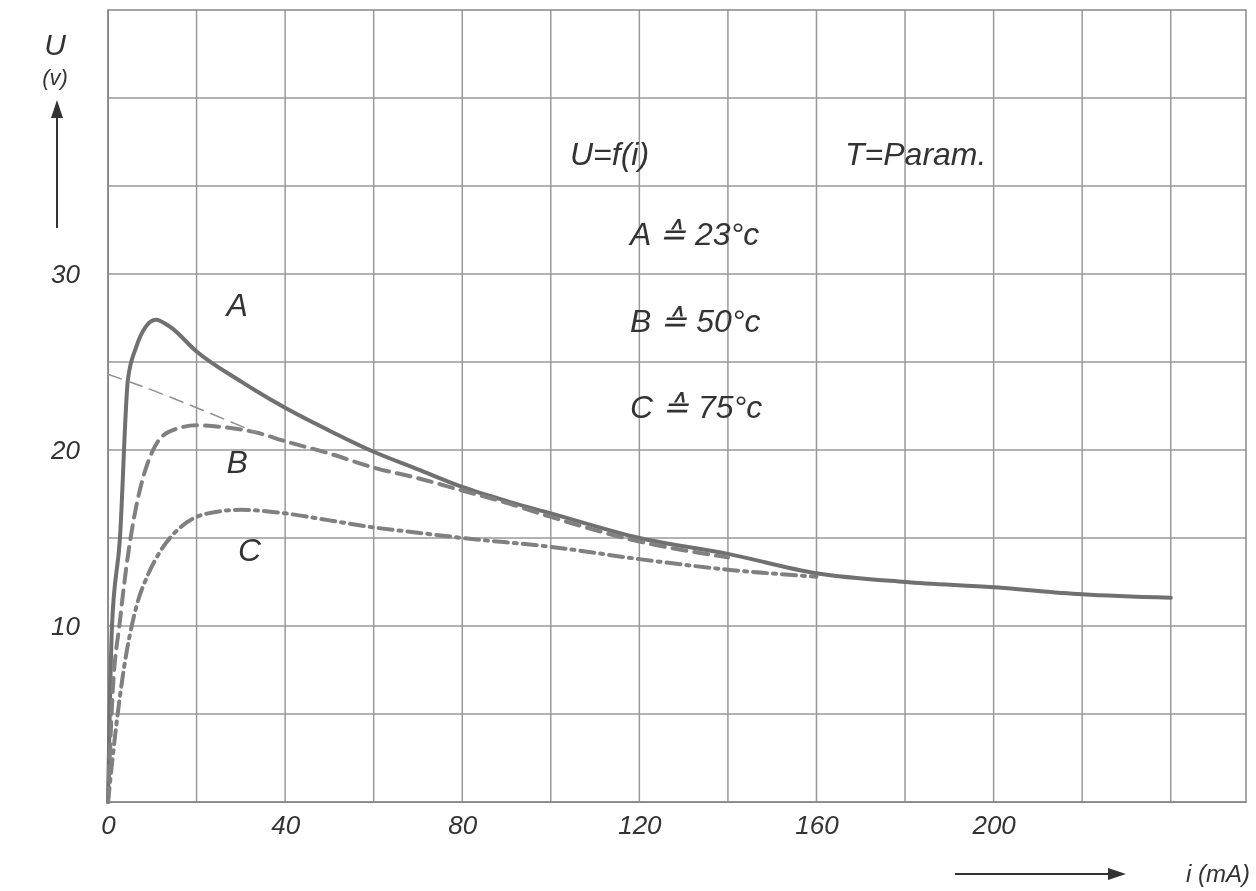  I want to click on x-tick-label: 120, so click(640, 825).